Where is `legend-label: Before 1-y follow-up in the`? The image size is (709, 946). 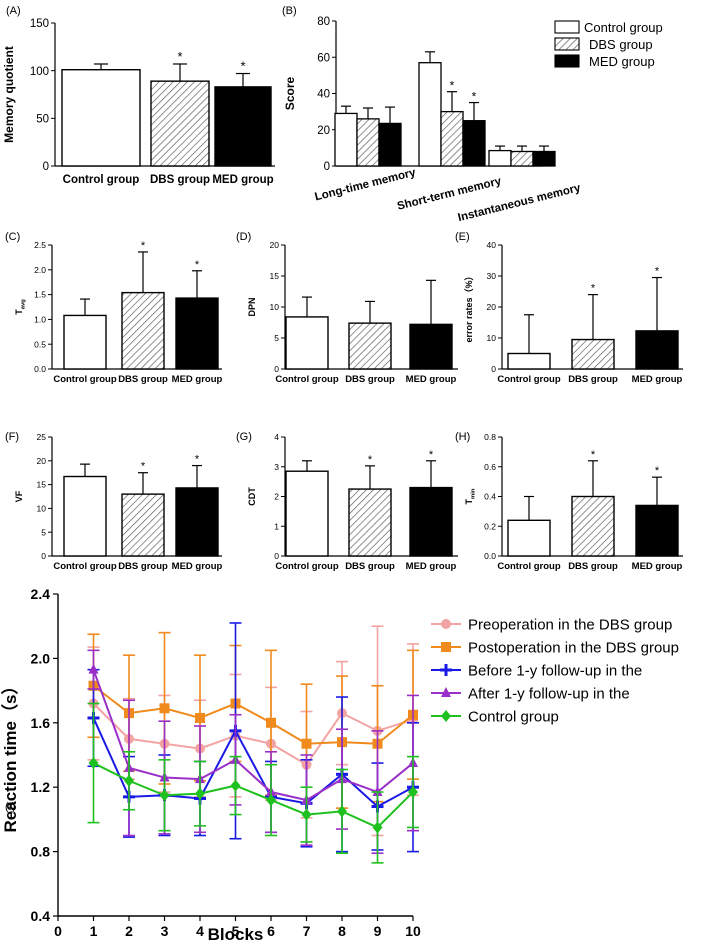
legend-label: Before 1-y follow-up in the is located at coordinates (555, 671).